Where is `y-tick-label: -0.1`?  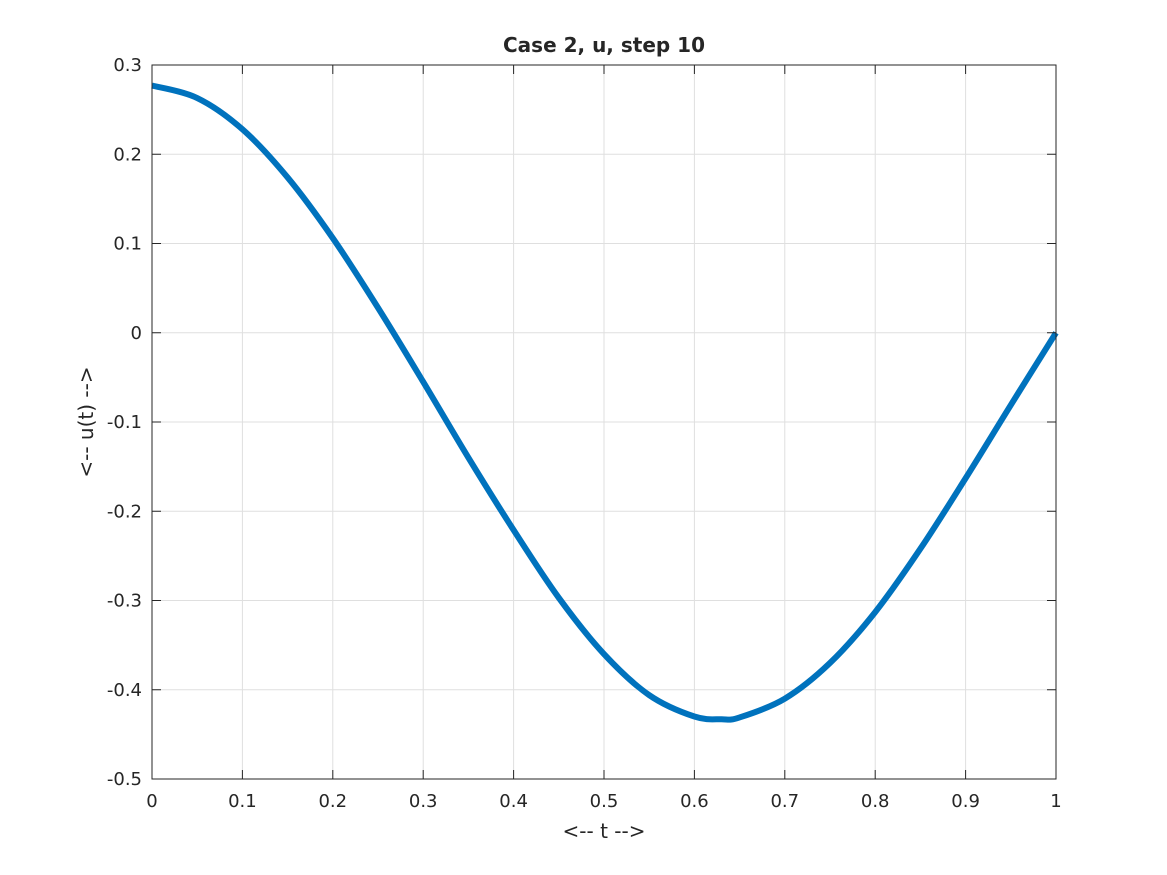 y-tick-label: -0.1 is located at coordinates (124, 422).